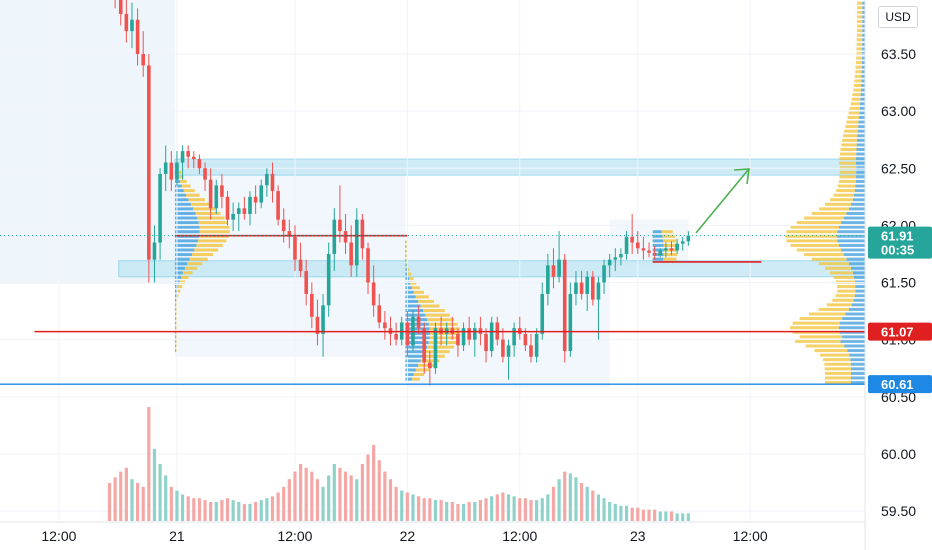  I want to click on price-tag: 60.61, so click(900, 384).